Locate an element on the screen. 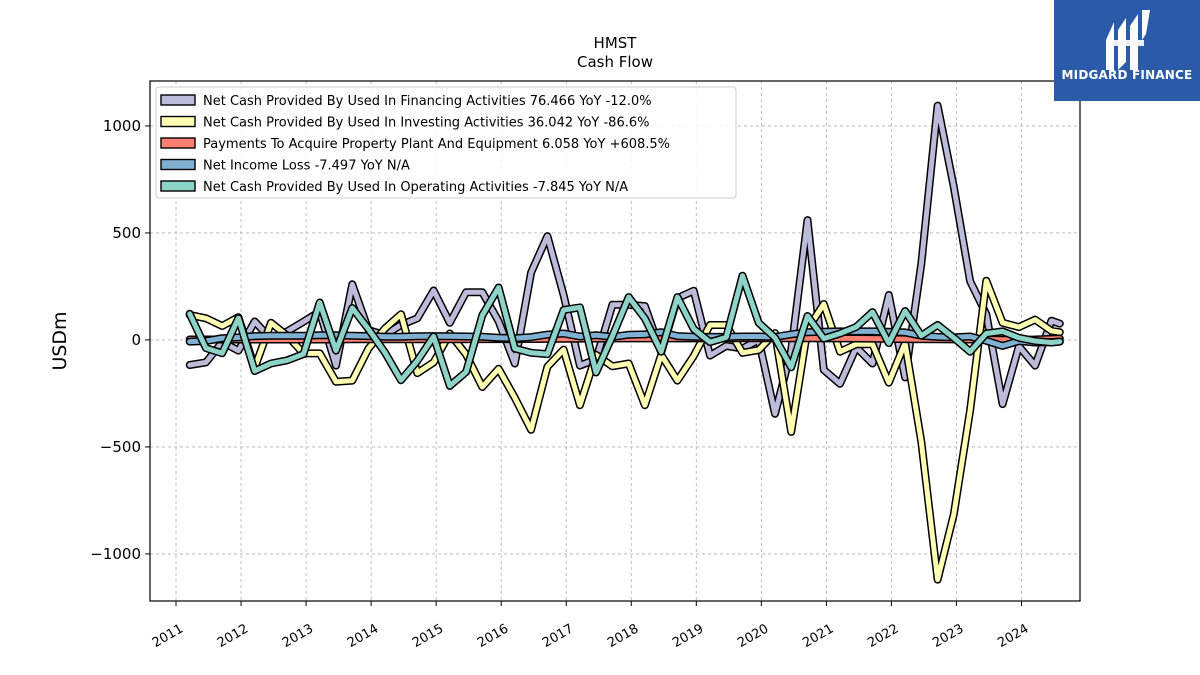 This screenshot has width=1200, height=675. x-tick-label: 2021 is located at coordinates (818, 636).